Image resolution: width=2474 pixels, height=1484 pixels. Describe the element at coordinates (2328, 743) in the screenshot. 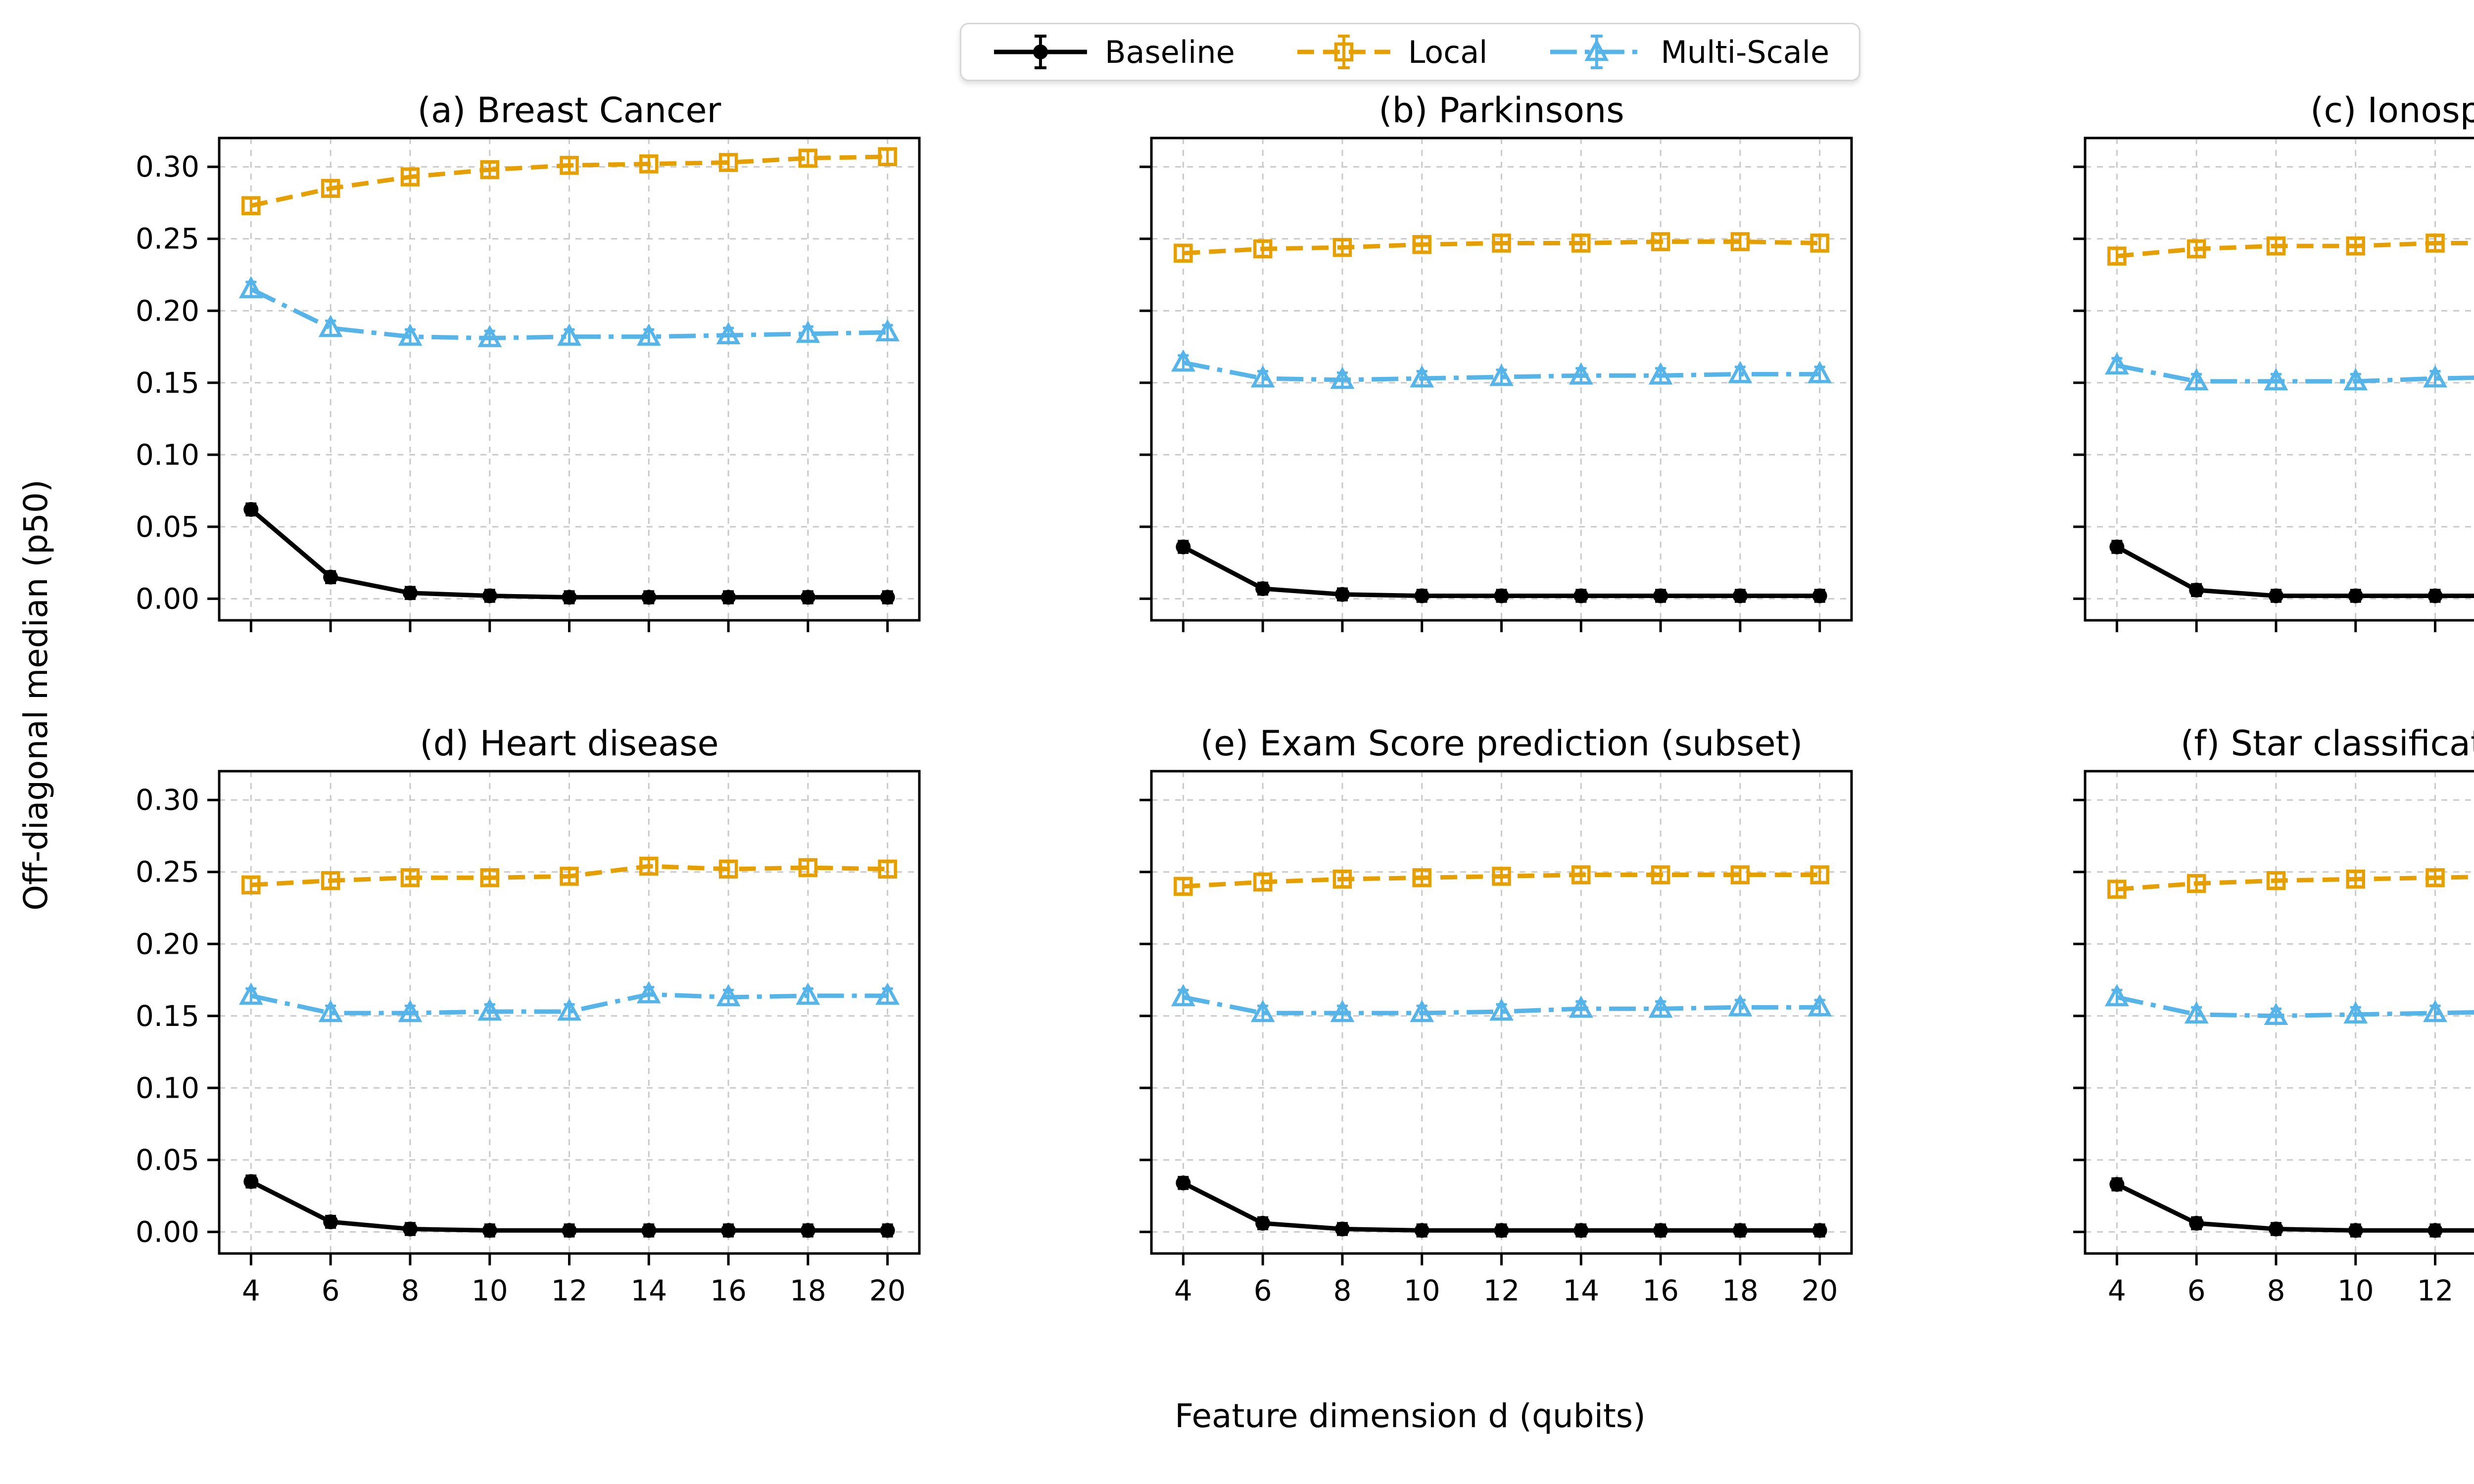

I see `subplot-title: (f) Star classification (subset)` at that location.